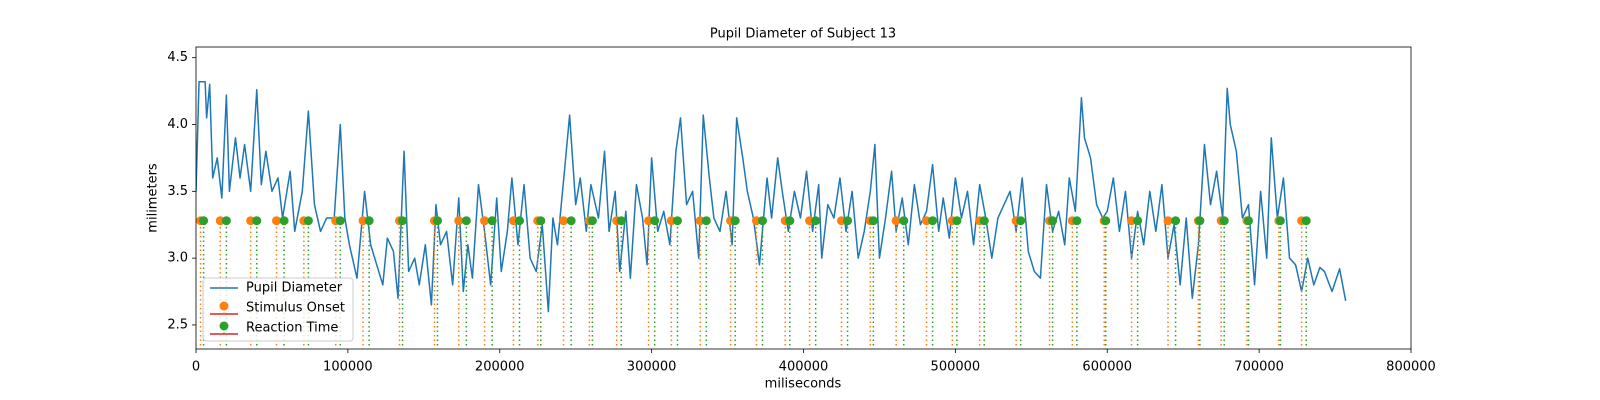  Describe the element at coordinates (153, 198) in the screenshot. I see `y-axis-label: milimeters` at that location.